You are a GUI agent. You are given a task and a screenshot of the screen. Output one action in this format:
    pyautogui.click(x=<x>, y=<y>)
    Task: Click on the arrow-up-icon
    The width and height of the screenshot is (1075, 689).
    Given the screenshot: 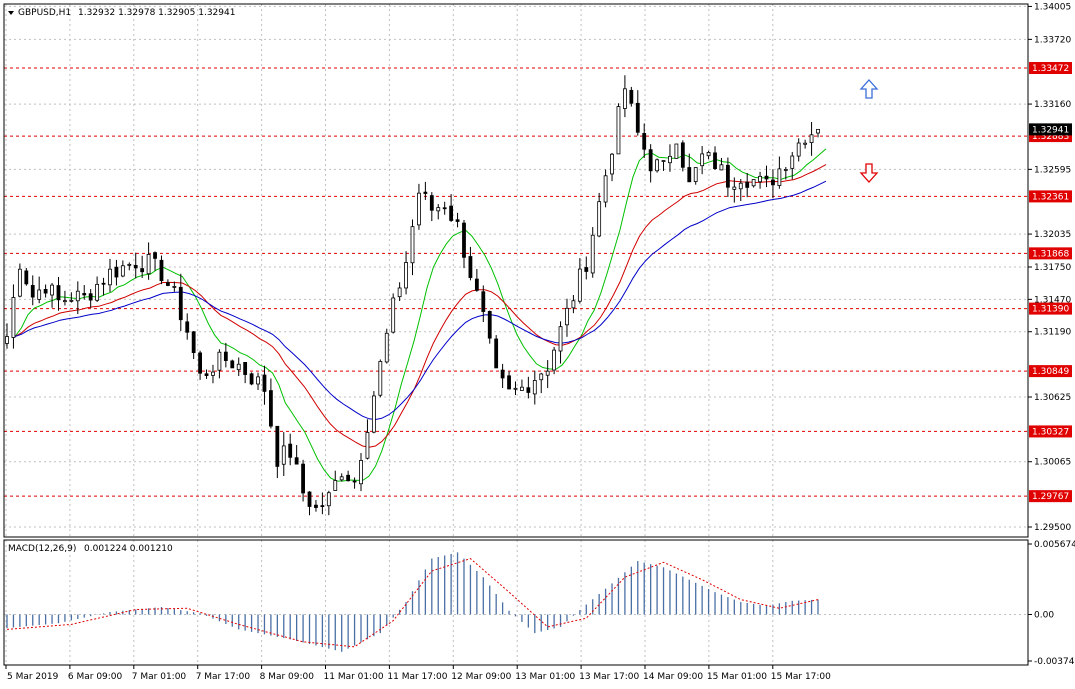 What is the action you would take?
    pyautogui.click(x=869, y=89)
    